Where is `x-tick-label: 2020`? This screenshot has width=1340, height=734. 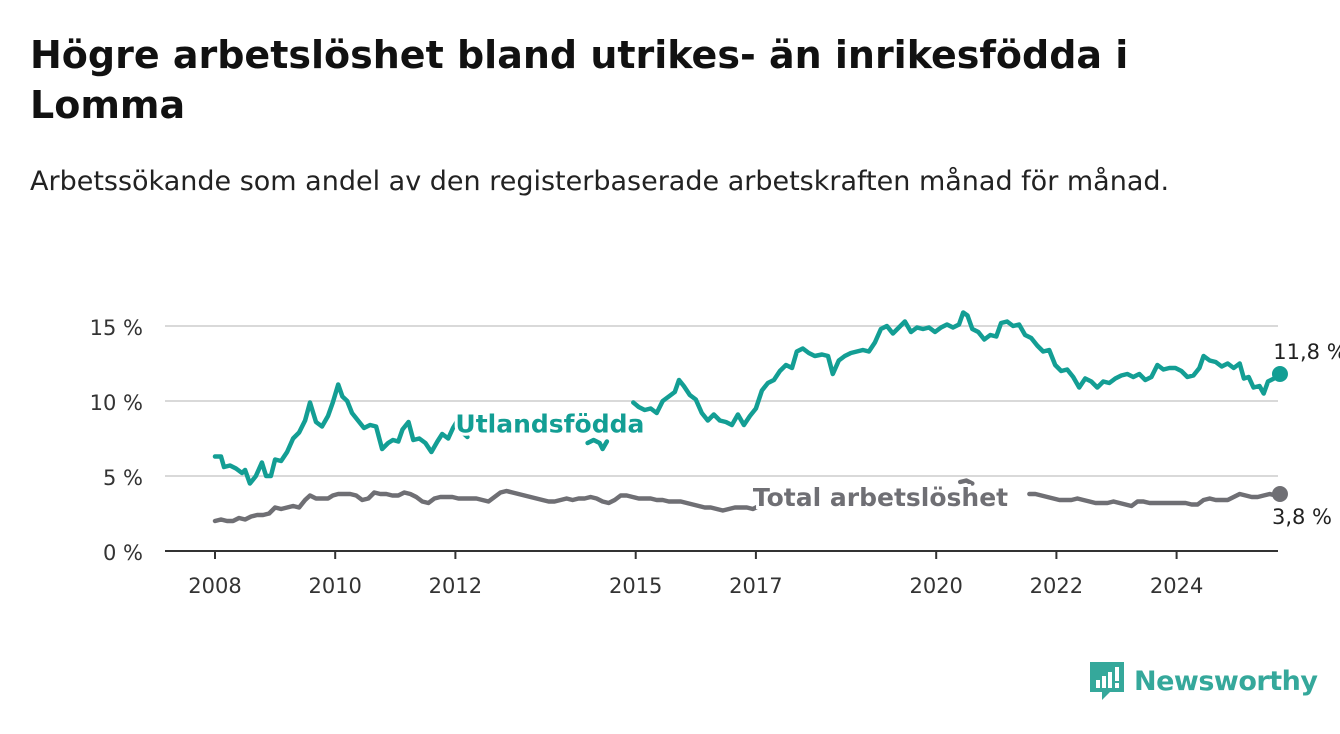 x-tick-label: 2020 is located at coordinates (935, 586).